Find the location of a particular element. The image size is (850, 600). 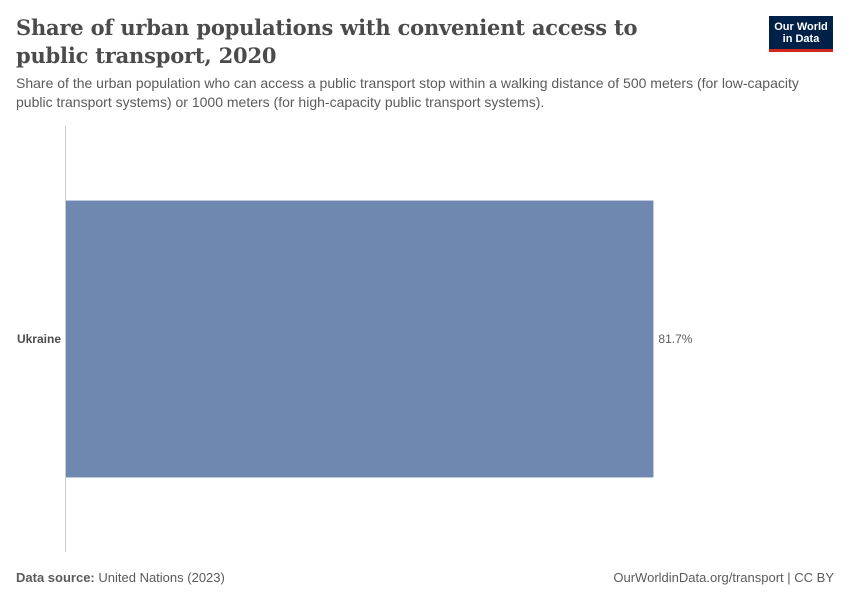

data-source: Data source: United Nations (2023) is located at coordinates (120, 577).